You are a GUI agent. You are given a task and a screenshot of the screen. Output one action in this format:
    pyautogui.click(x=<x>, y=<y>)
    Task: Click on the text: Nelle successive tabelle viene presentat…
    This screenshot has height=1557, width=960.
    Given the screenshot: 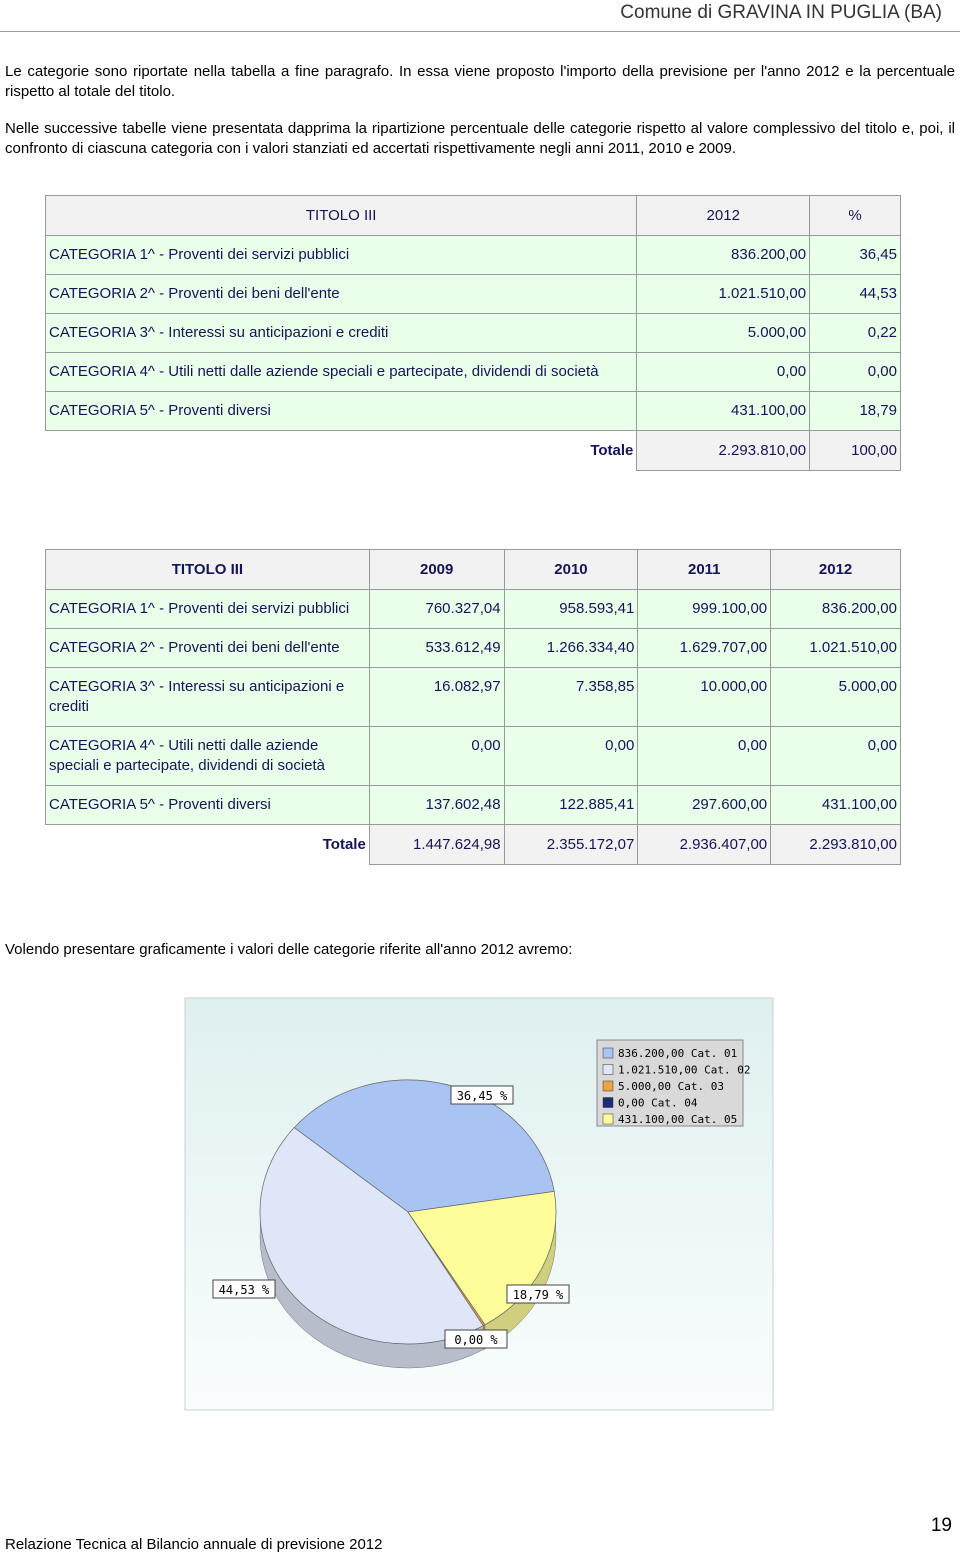 What is the action you would take?
    pyautogui.click(x=480, y=138)
    